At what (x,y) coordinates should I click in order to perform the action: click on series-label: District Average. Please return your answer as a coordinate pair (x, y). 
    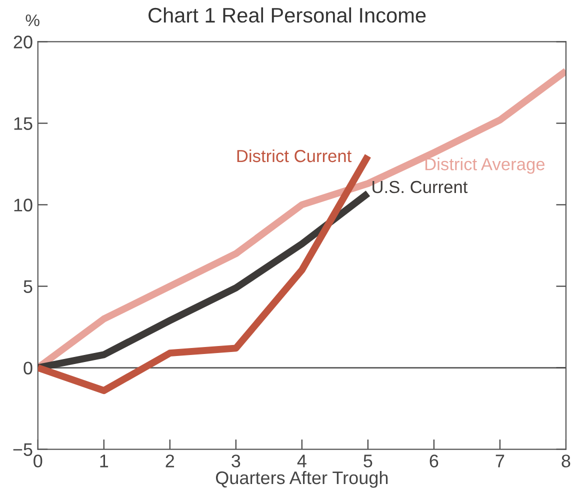
    Looking at the image, I should click on (485, 166).